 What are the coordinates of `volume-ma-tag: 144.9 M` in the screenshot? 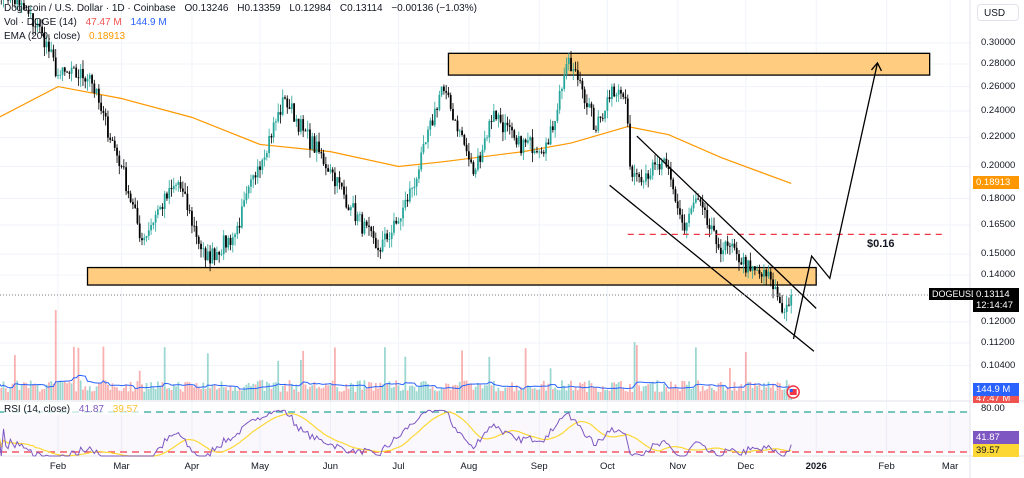 It's located at (996, 389).